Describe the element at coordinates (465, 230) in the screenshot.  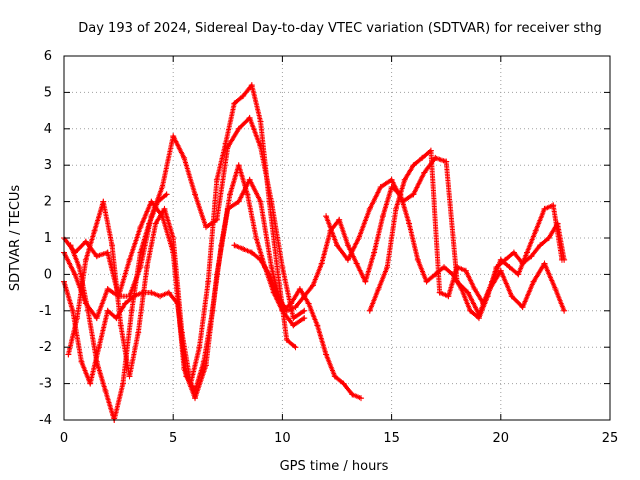
I see `series-sat-h` at that location.